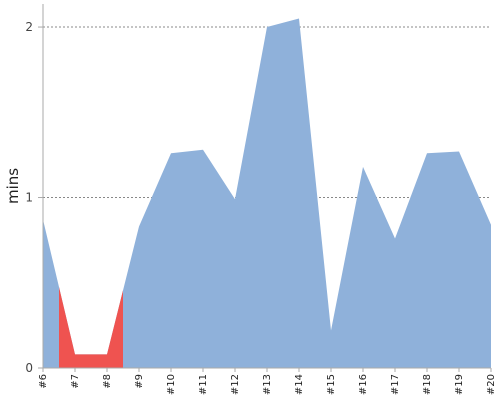  Describe the element at coordinates (299, 384) in the screenshot. I see `x-tick-label: #14` at that location.